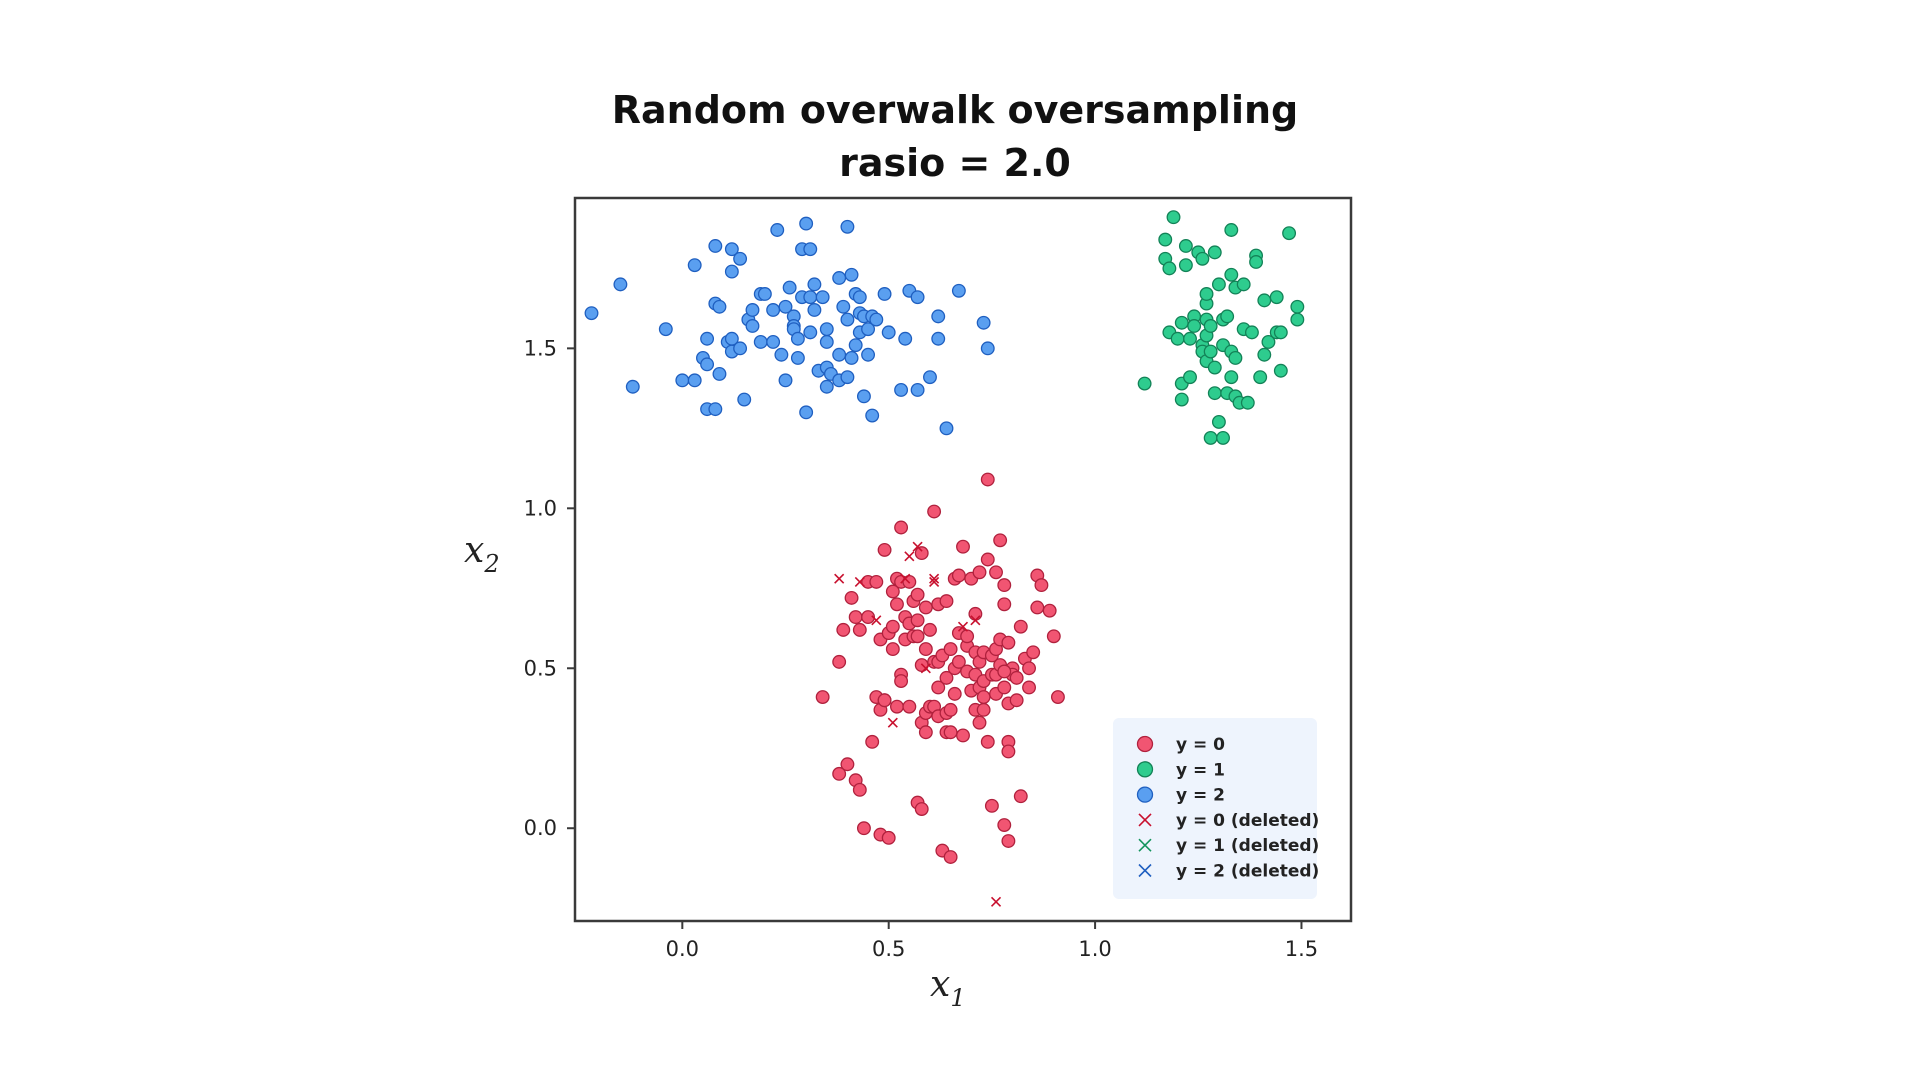  I want to click on chart-title-line-2: rasio = 2.0, so click(955, 163).